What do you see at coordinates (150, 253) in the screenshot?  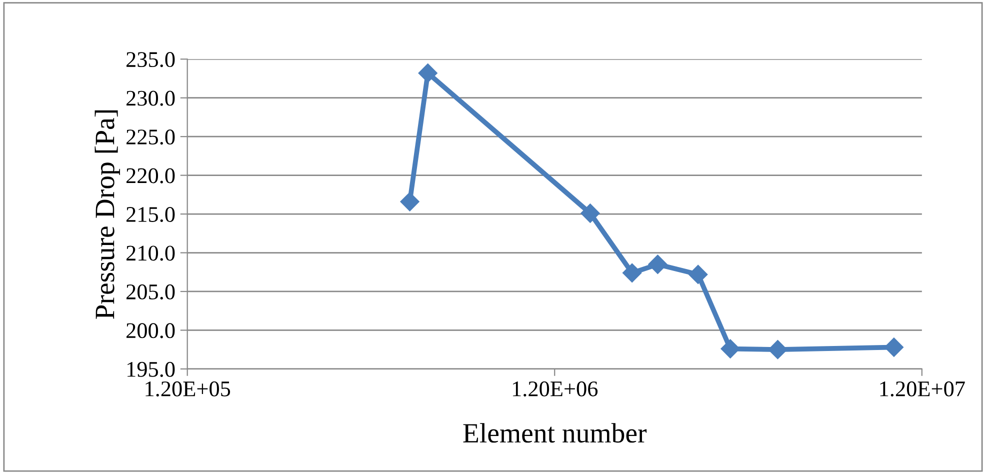 I see `y-tick-label: 210.0` at bounding box center [150, 253].